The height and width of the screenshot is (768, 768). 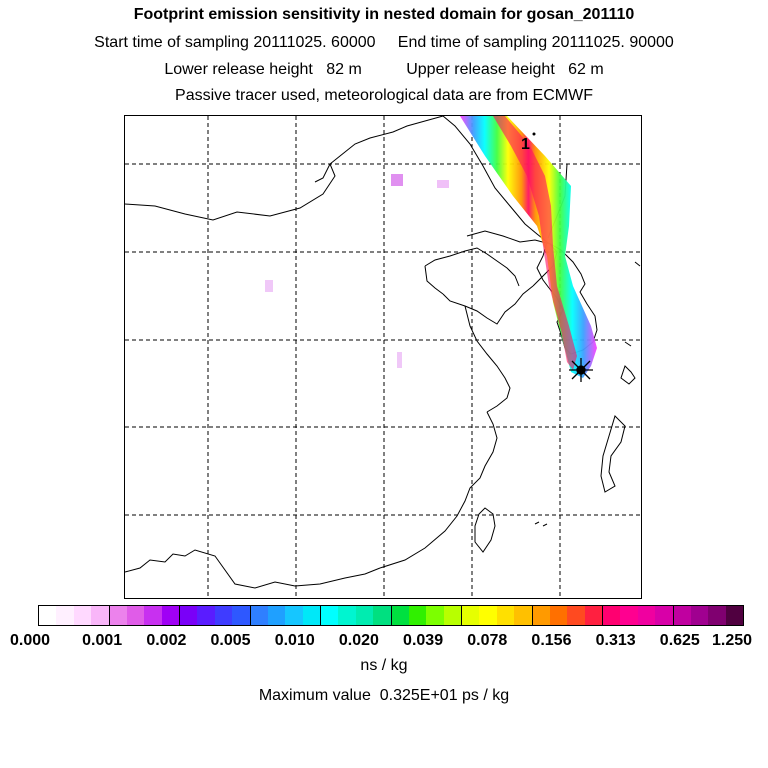 What do you see at coordinates (732, 640) in the screenshot?
I see `colorbar-tick-label: 1.250` at bounding box center [732, 640].